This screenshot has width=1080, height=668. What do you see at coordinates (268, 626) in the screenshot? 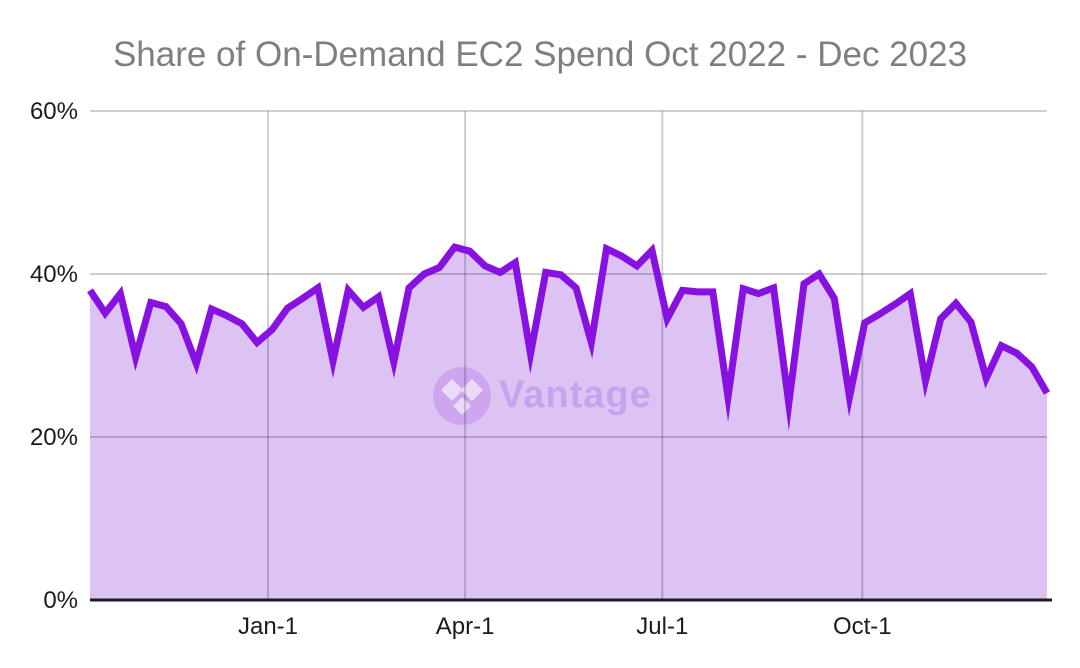
I see `x-tick-label: Jan-1` at bounding box center [268, 626].